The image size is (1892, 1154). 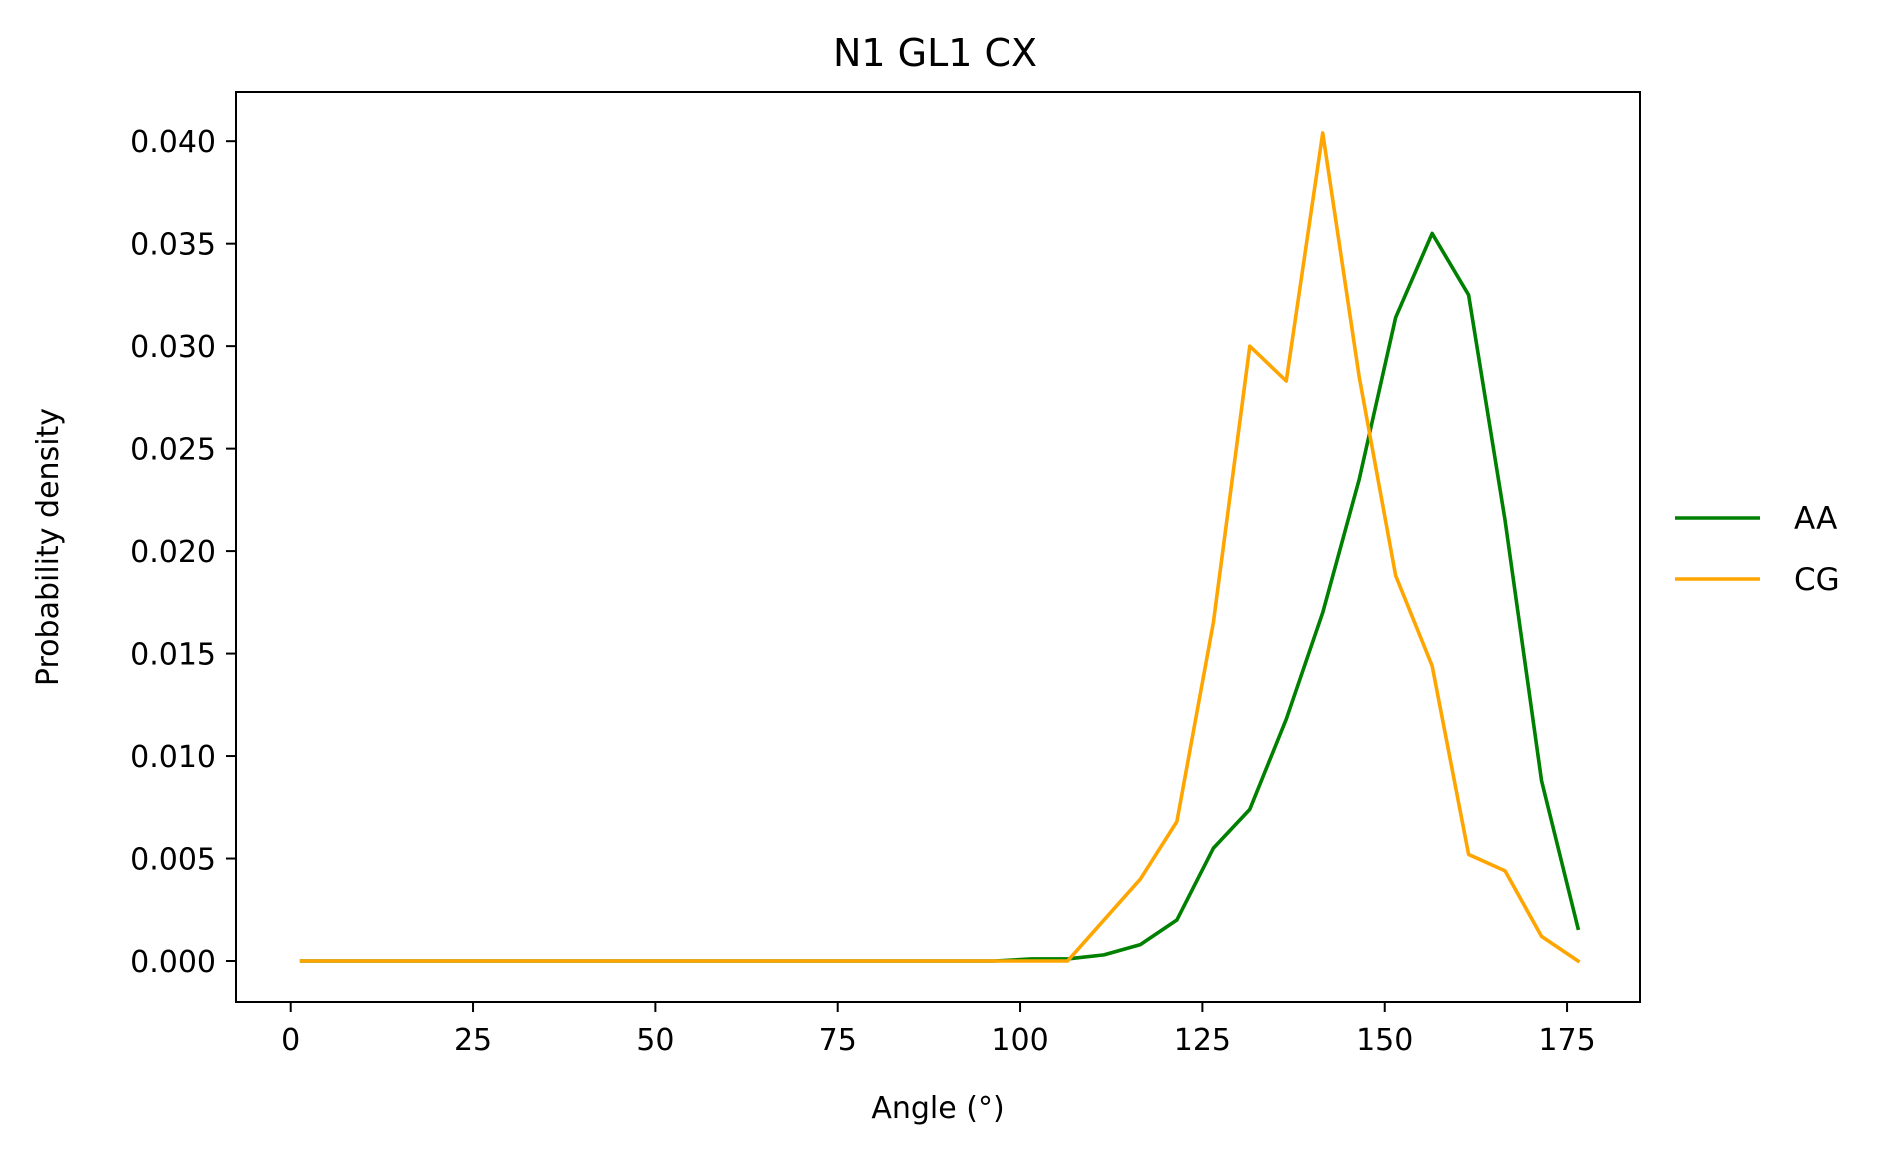 What do you see at coordinates (173, 142) in the screenshot?
I see `y-tick-label: 0.040` at bounding box center [173, 142].